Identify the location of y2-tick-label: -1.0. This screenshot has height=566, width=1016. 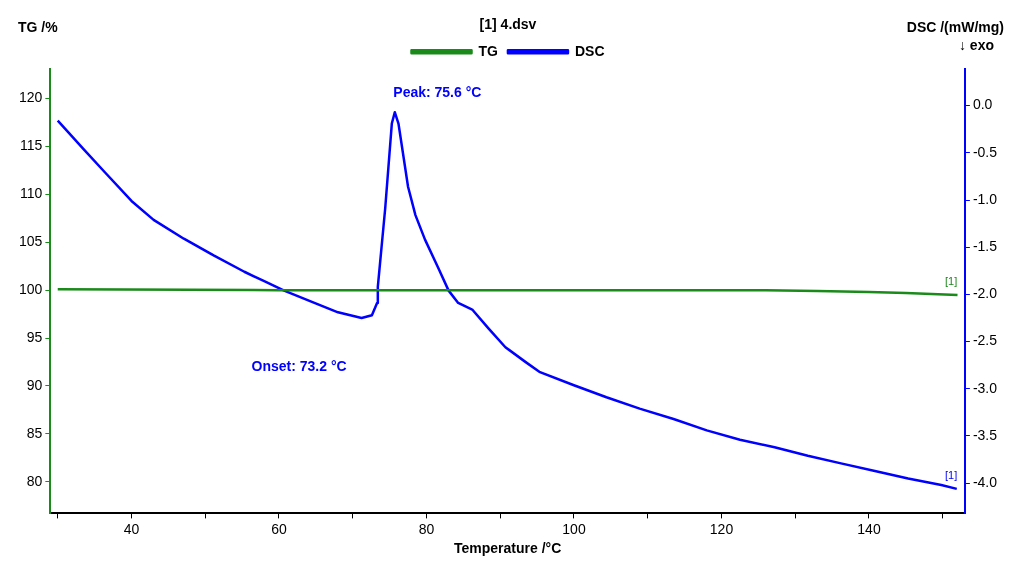
(985, 198).